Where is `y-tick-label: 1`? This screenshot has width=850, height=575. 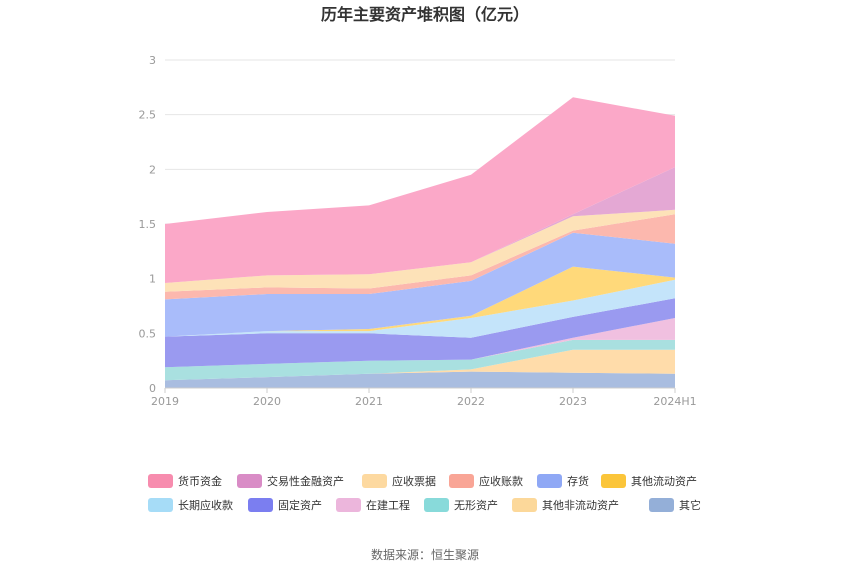 y-tick-label: 1 is located at coordinates (152, 279).